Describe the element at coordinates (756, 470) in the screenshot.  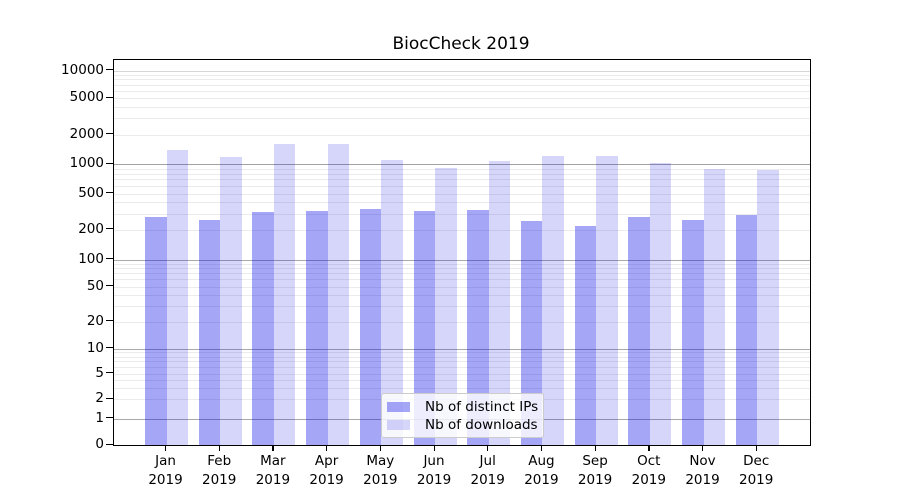
I see `x-tick-label: Dec 2019` at that location.